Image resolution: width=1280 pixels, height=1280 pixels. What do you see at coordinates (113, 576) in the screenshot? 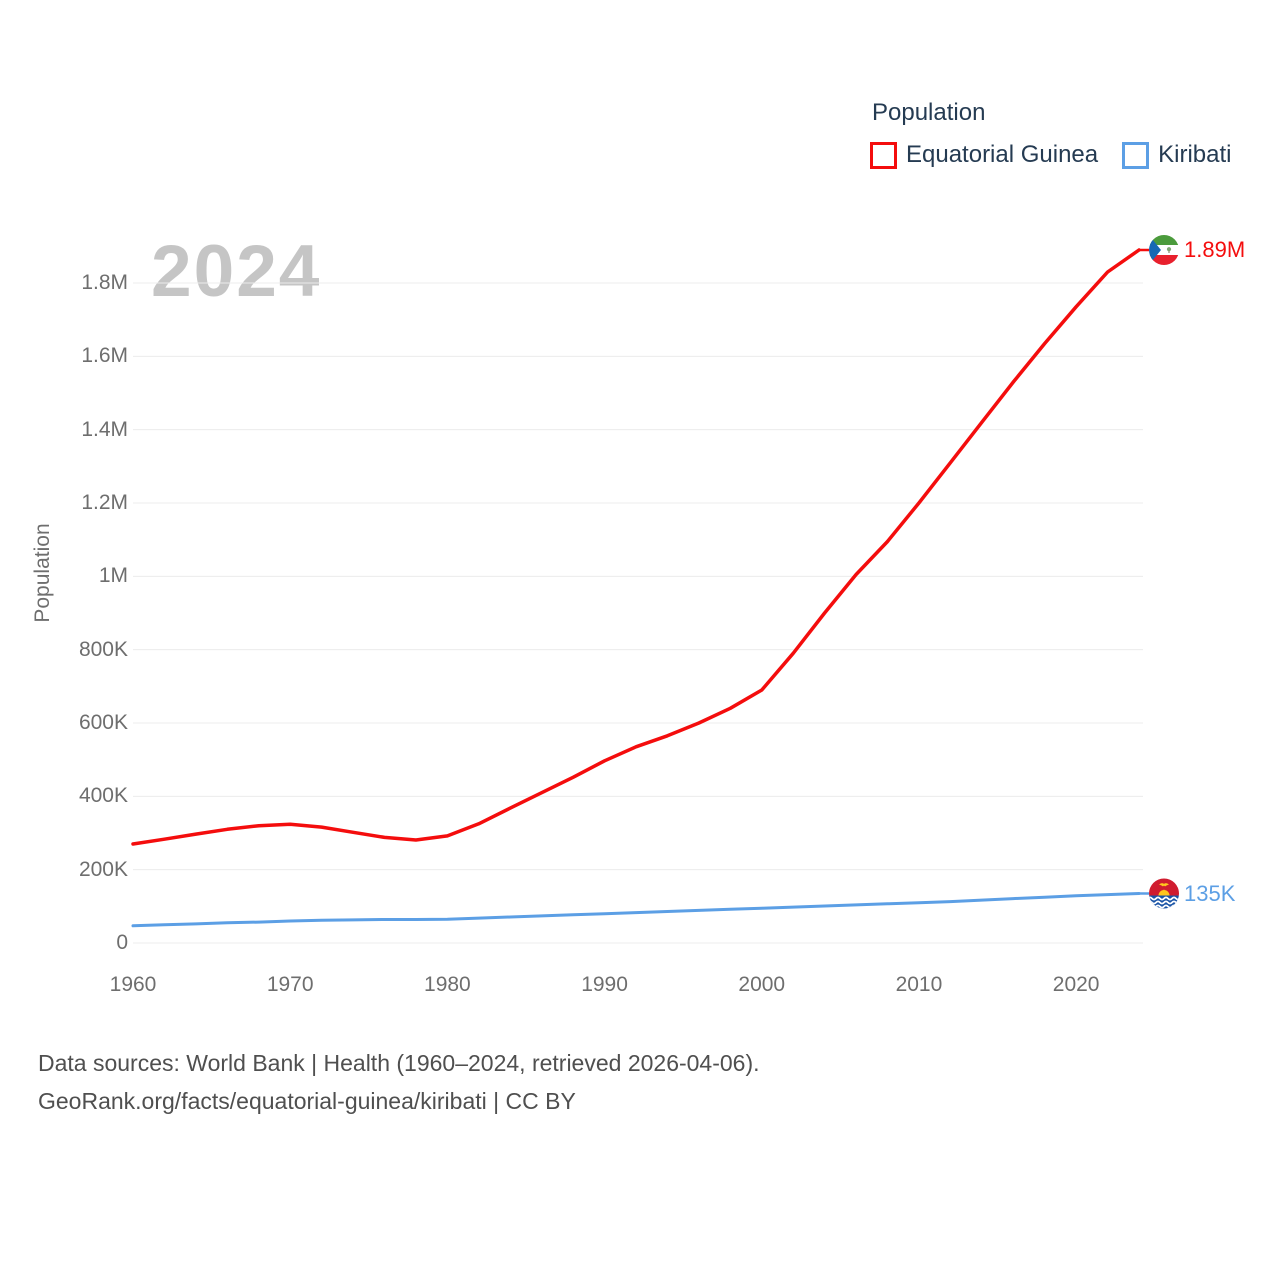
I see `y-axis-tick-label: 1M` at bounding box center [113, 576].